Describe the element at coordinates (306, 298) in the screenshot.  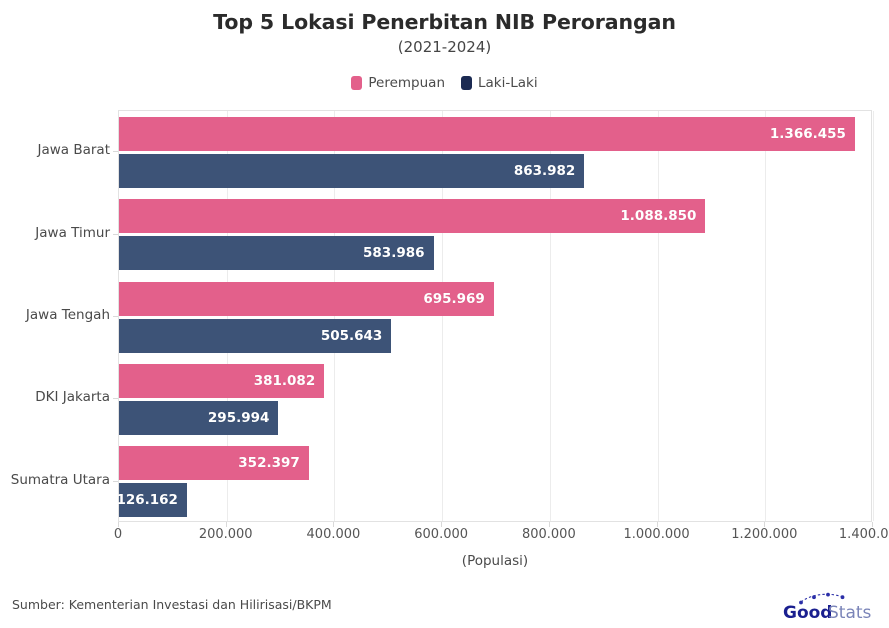
I see `bar-perempuan: 695.969` at that location.